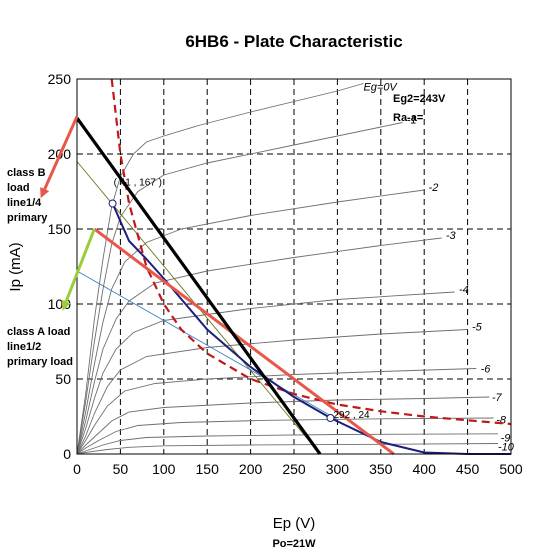 This screenshot has width=552, height=552. I want to click on x-tick-label: 200, so click(251, 469).